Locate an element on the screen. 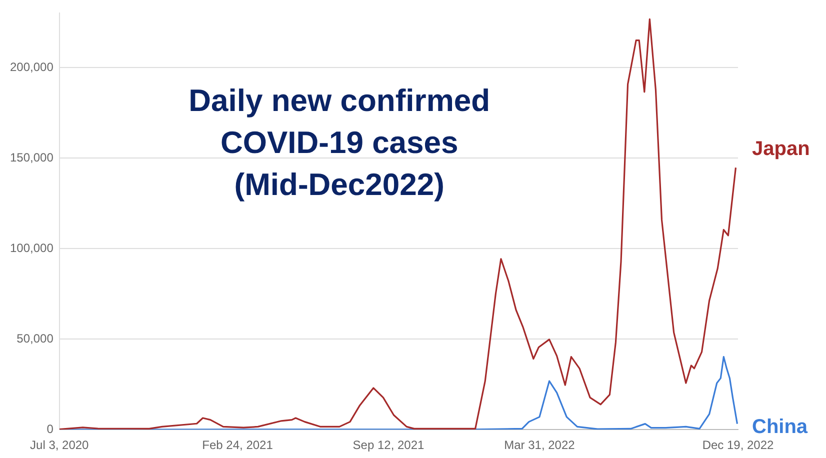  text: Daily new confirmed COVID-19 cases (Mid-Dec2022) is located at coordinates (340, 143).